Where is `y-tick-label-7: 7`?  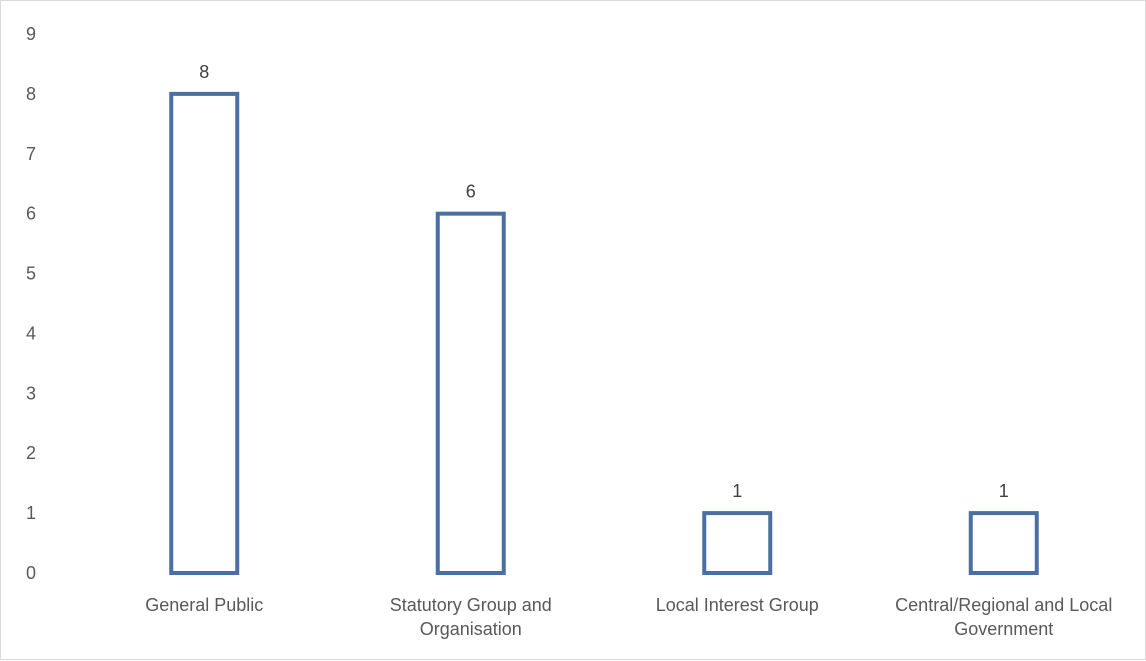
y-tick-label-7: 7 is located at coordinates (31, 154).